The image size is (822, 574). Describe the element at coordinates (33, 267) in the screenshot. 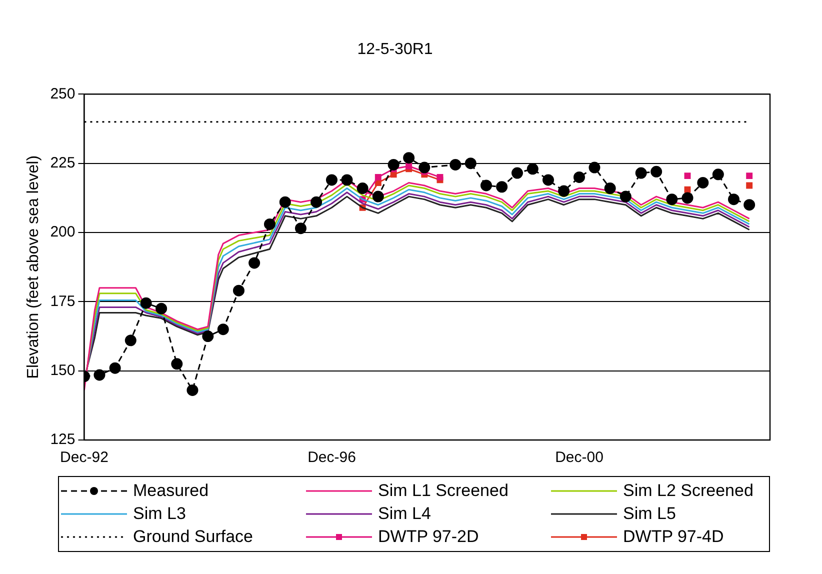

I see `y-axis-title: Elevation (feet above sea level)` at that location.